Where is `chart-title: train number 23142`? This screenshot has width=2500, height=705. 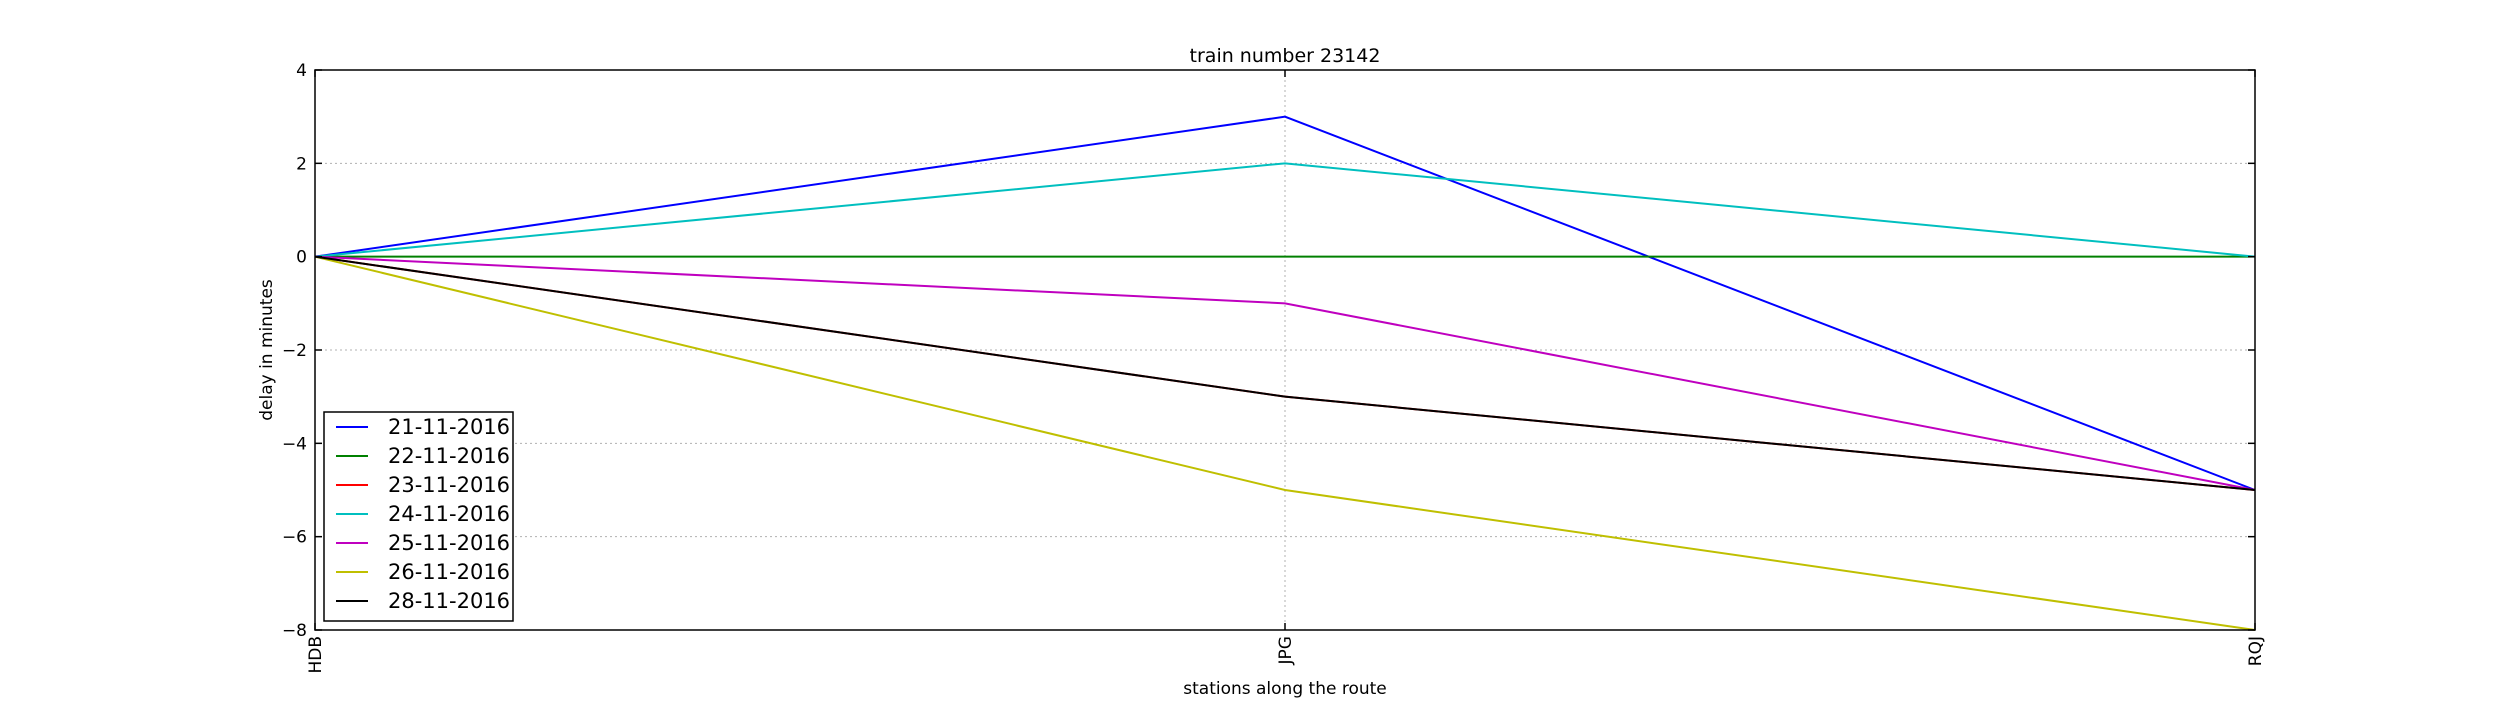 chart-title: train number 23142 is located at coordinates (1285, 56).